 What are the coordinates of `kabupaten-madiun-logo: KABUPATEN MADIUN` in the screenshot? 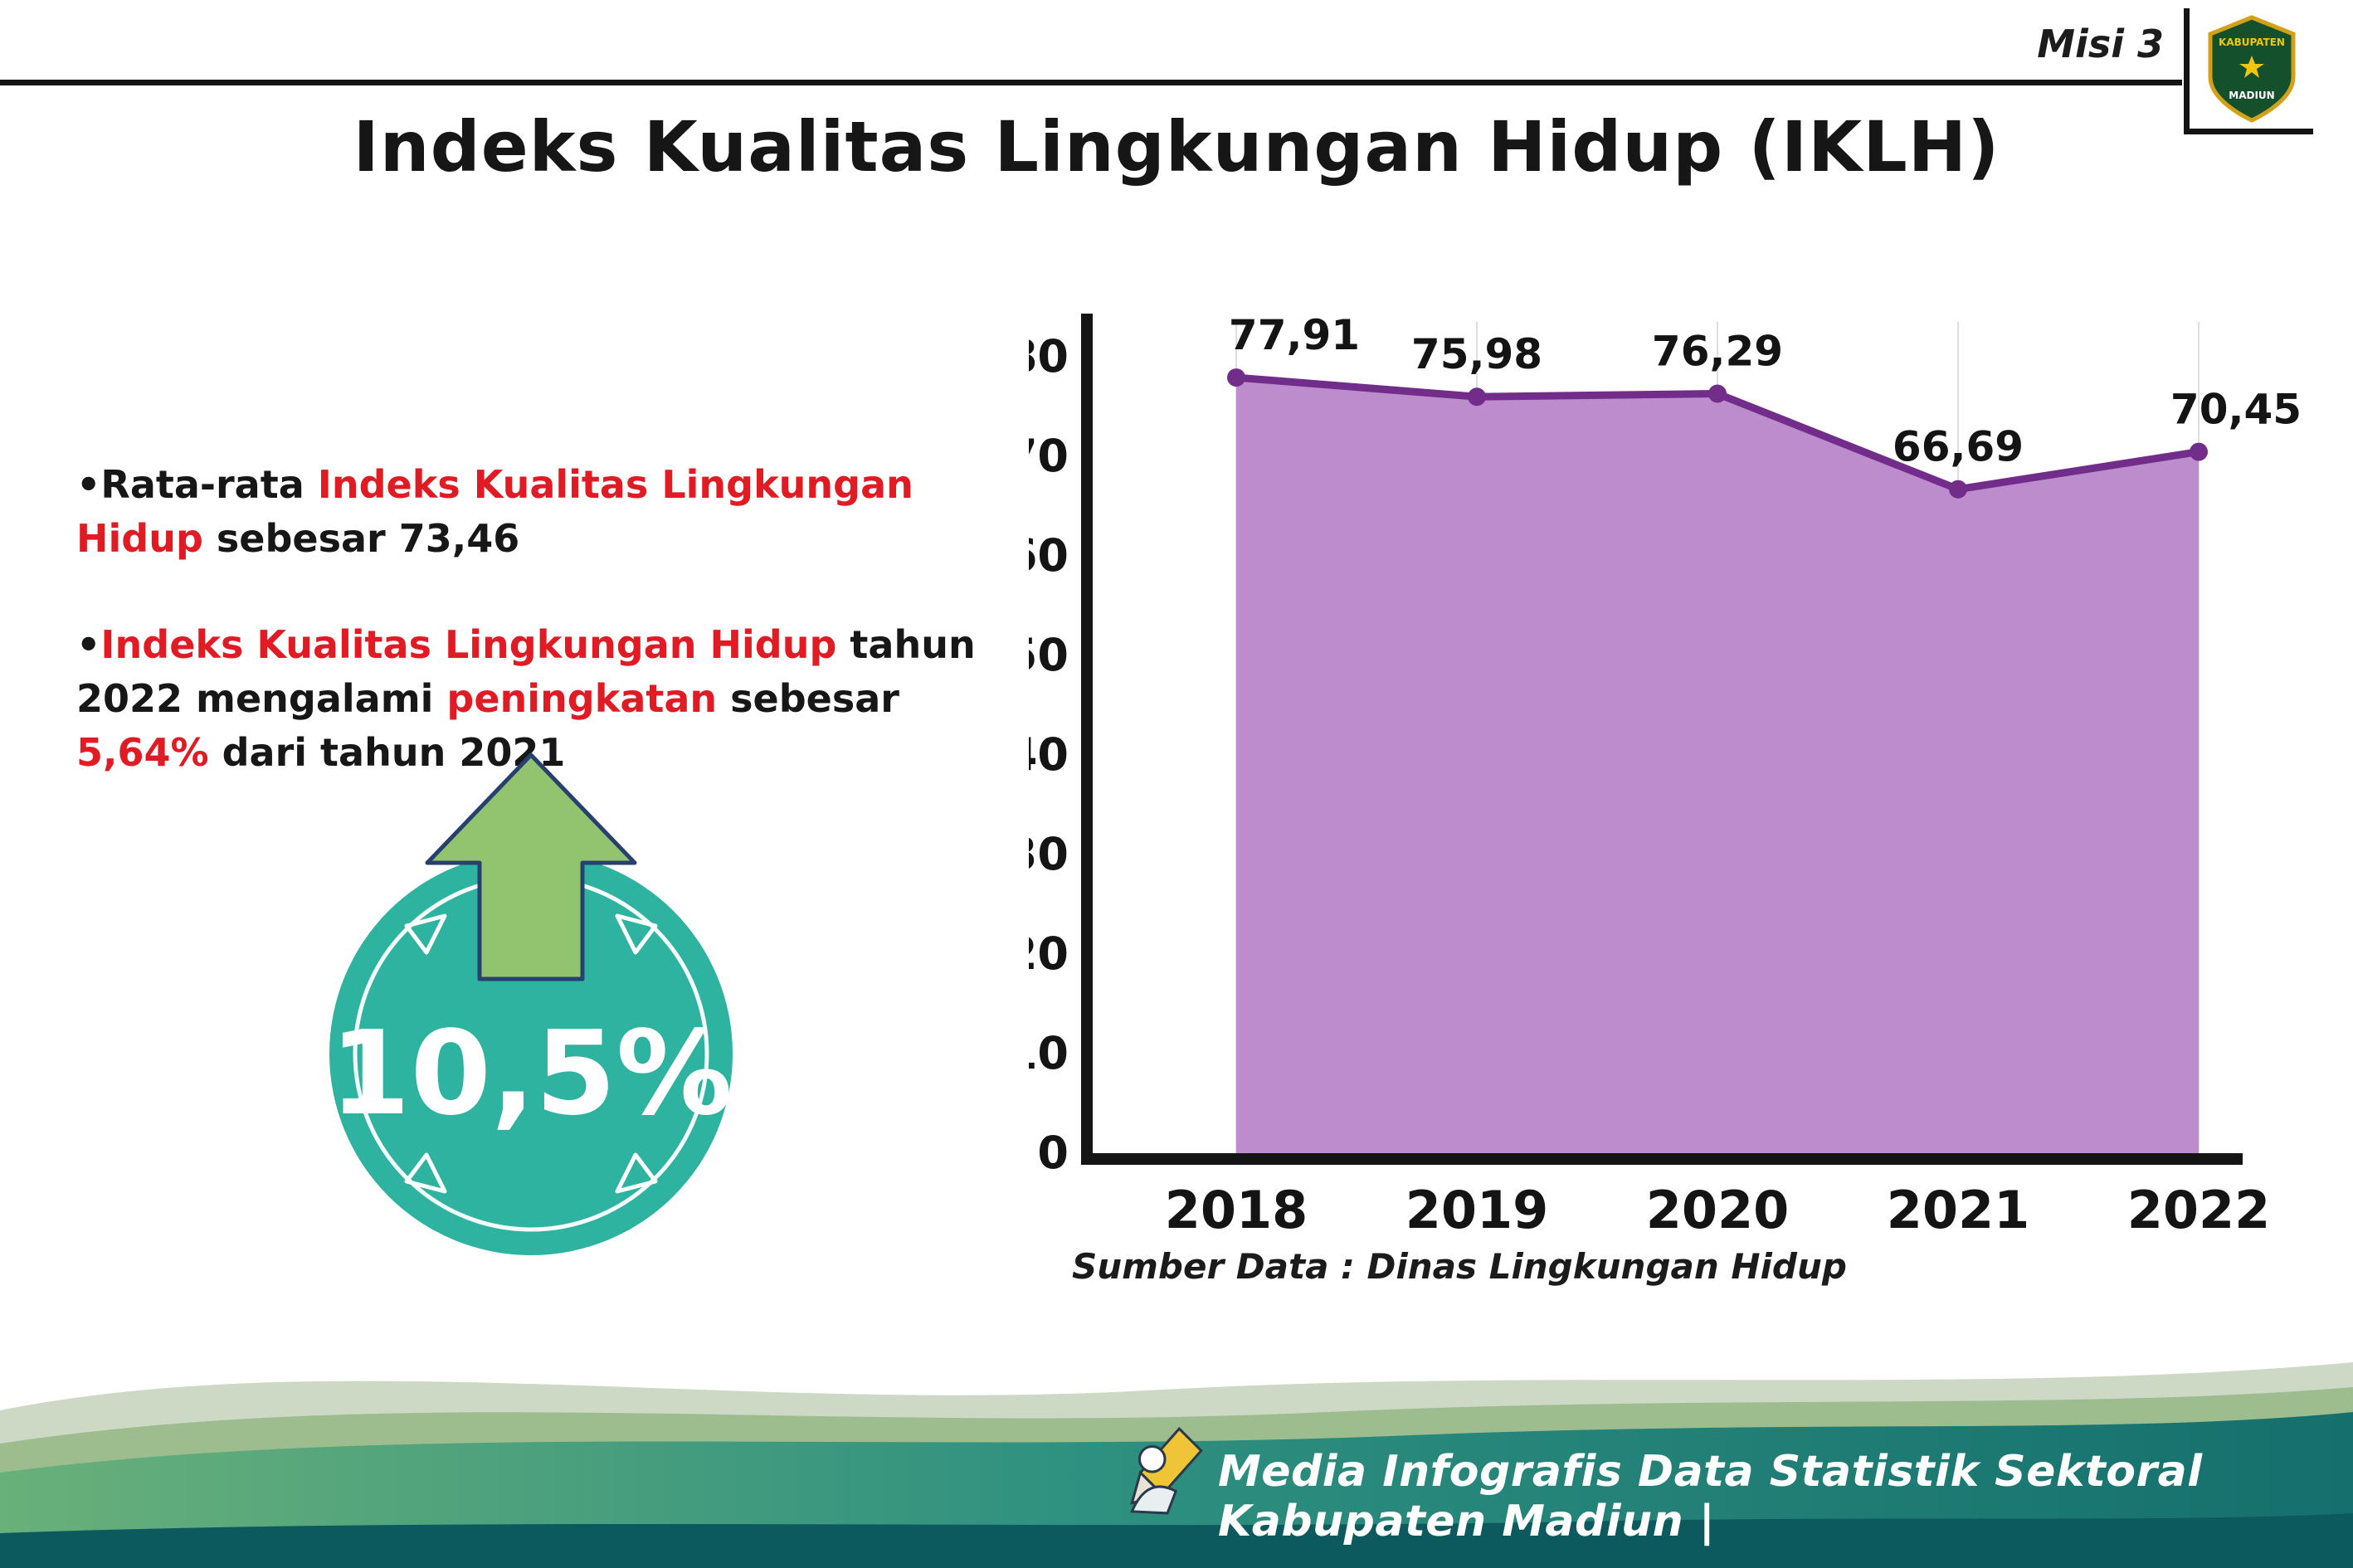 It's located at (2248, 71).